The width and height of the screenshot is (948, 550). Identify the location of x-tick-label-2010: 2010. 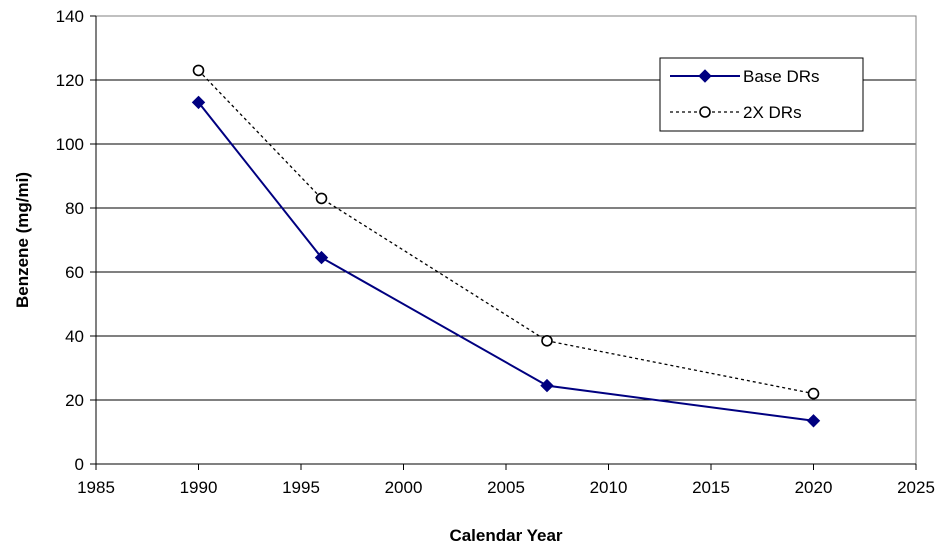
(609, 487).